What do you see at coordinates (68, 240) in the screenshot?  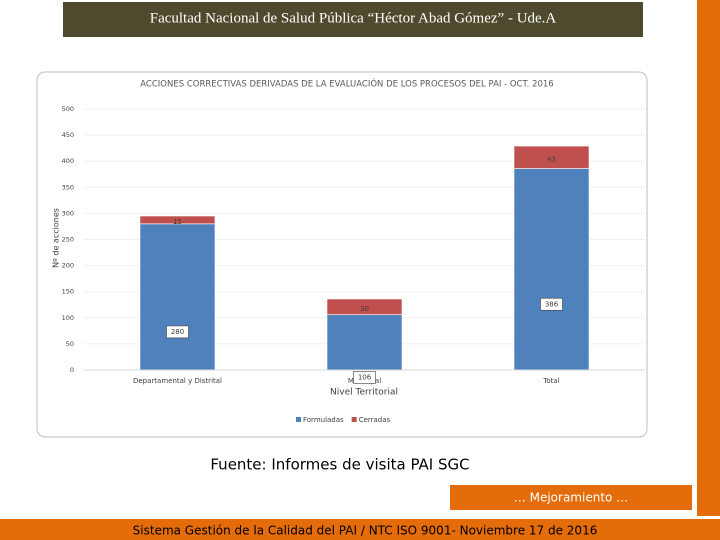 I see `y-tick-label: 250` at bounding box center [68, 240].